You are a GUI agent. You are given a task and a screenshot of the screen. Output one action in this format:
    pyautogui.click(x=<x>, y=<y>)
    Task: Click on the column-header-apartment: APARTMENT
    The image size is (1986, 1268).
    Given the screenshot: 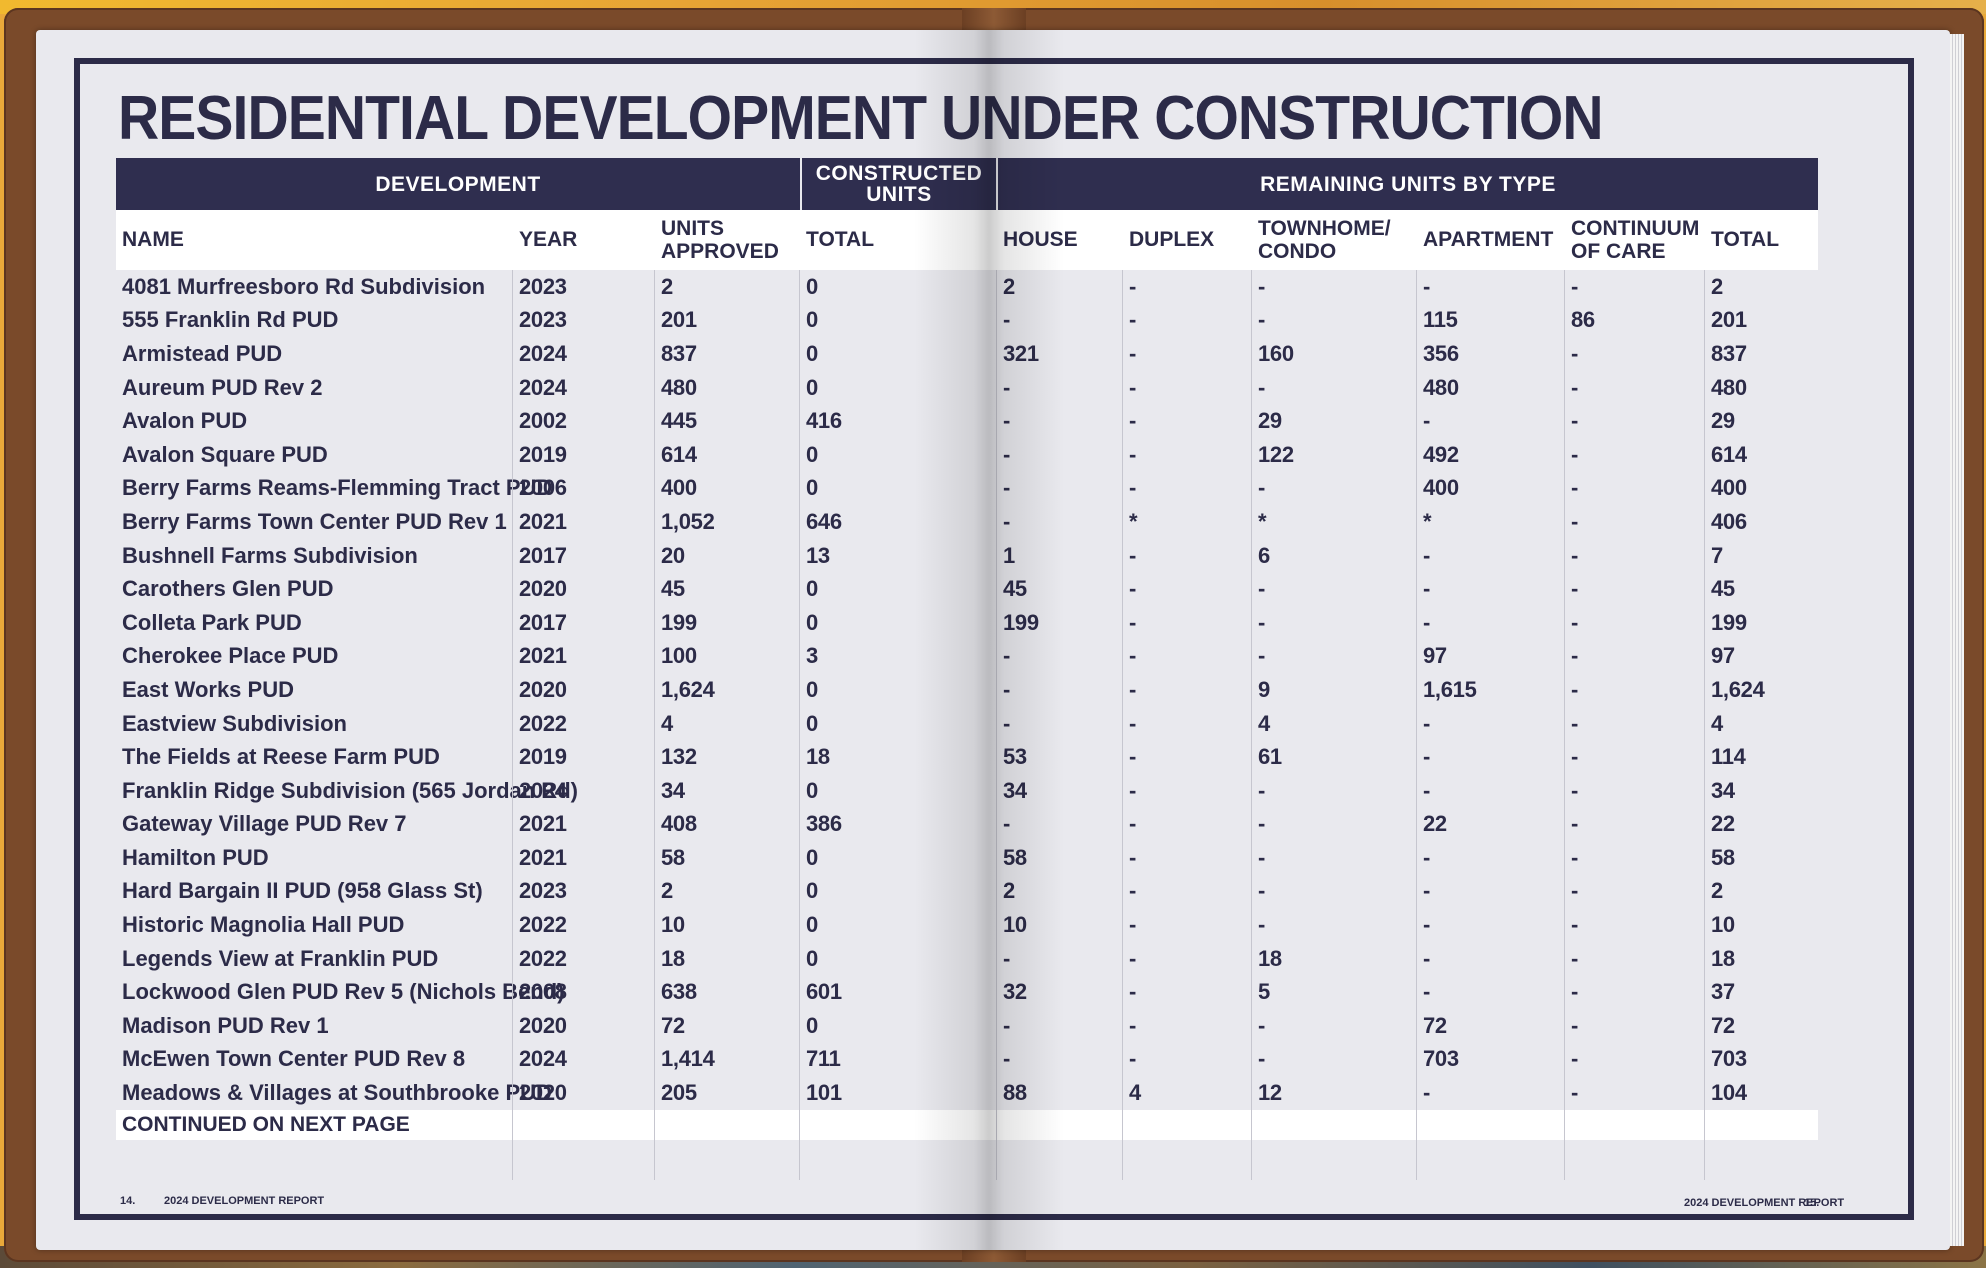 What is the action you would take?
    pyautogui.click(x=1488, y=240)
    